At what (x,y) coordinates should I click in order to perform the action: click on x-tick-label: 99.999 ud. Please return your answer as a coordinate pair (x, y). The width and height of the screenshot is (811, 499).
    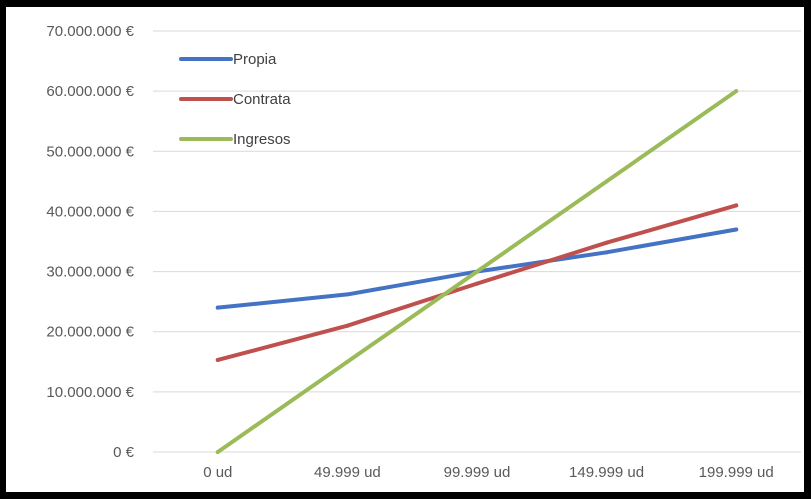
    Looking at the image, I should click on (477, 472).